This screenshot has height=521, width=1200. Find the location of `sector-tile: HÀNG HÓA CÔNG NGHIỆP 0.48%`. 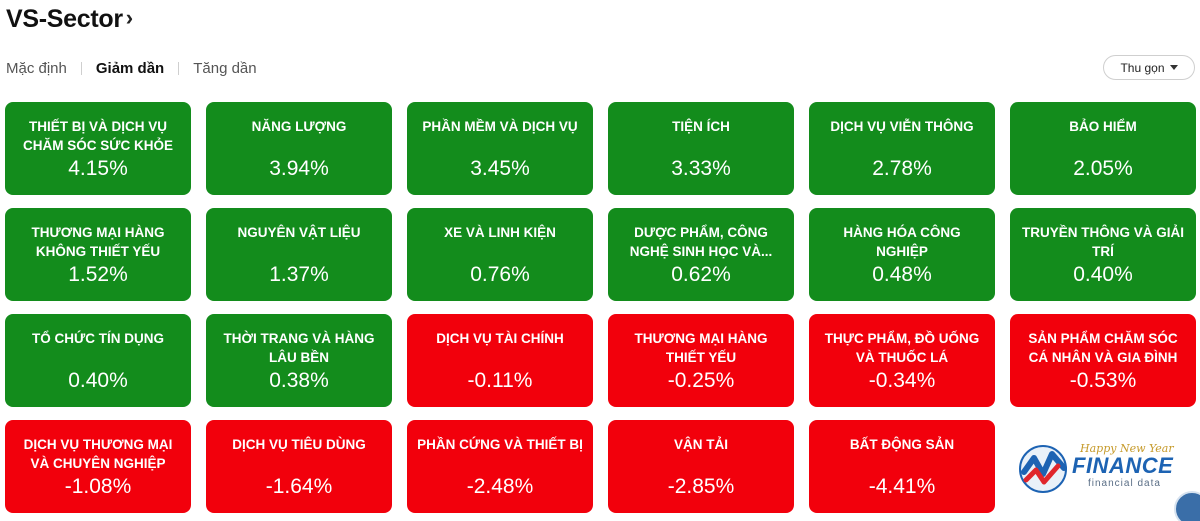

sector-tile: HÀNG HÓA CÔNG NGHIỆP 0.48% is located at coordinates (902, 254).